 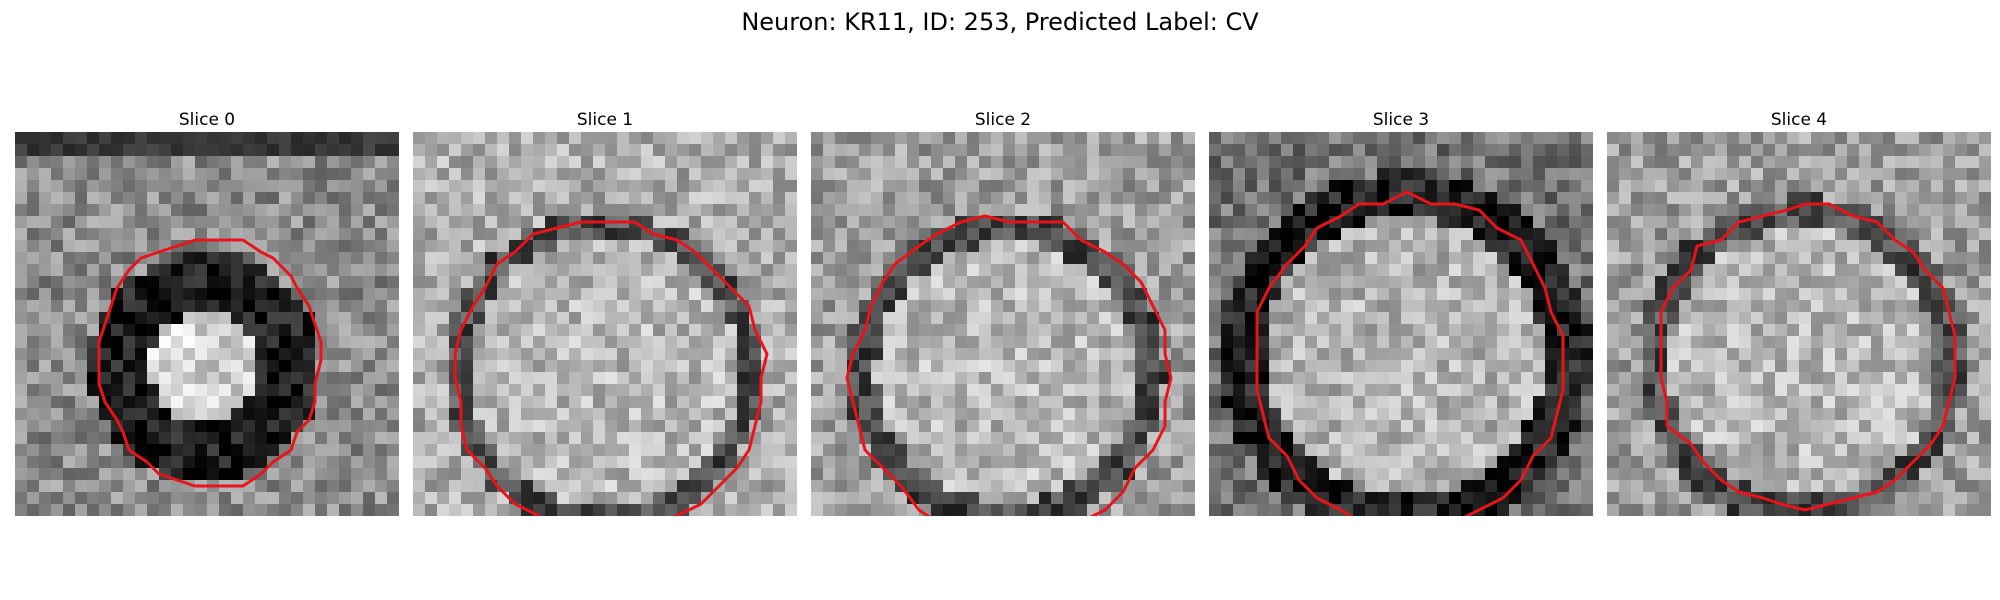 I want to click on slice-title-2: Slice 2, so click(x=1003, y=120).